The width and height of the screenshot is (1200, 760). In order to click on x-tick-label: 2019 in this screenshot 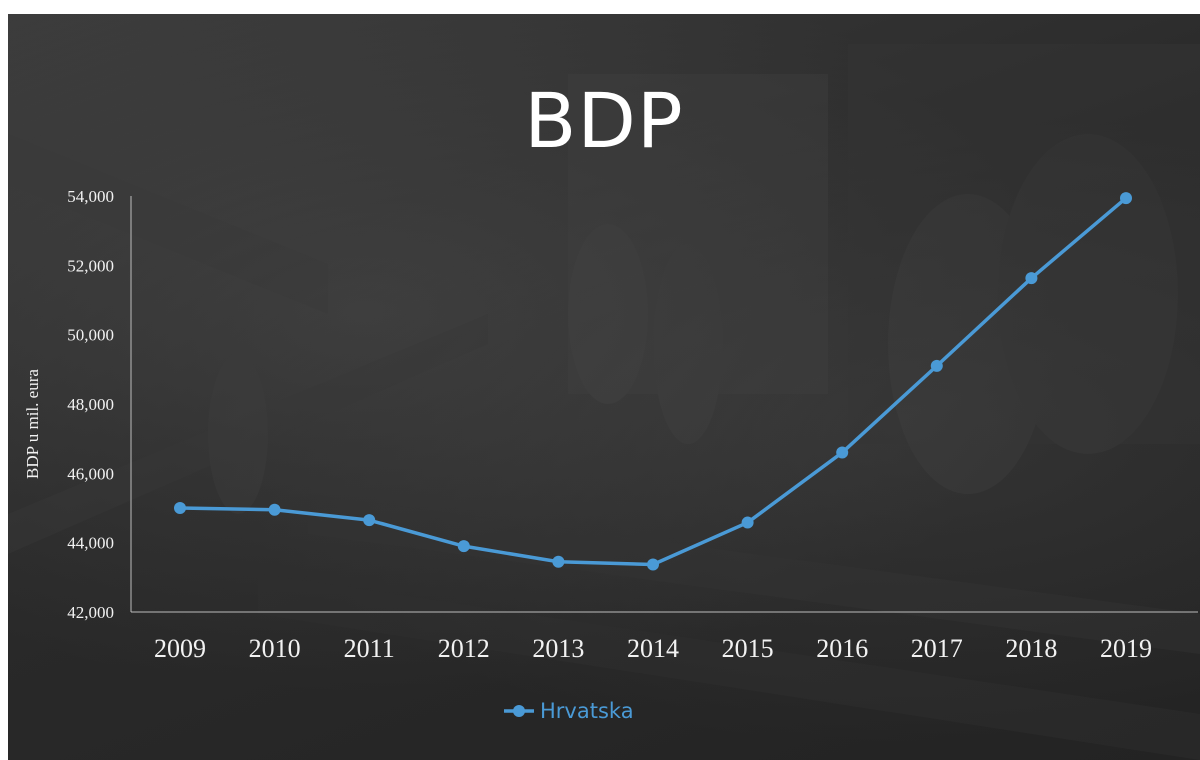, I will do `click(1126, 648)`.